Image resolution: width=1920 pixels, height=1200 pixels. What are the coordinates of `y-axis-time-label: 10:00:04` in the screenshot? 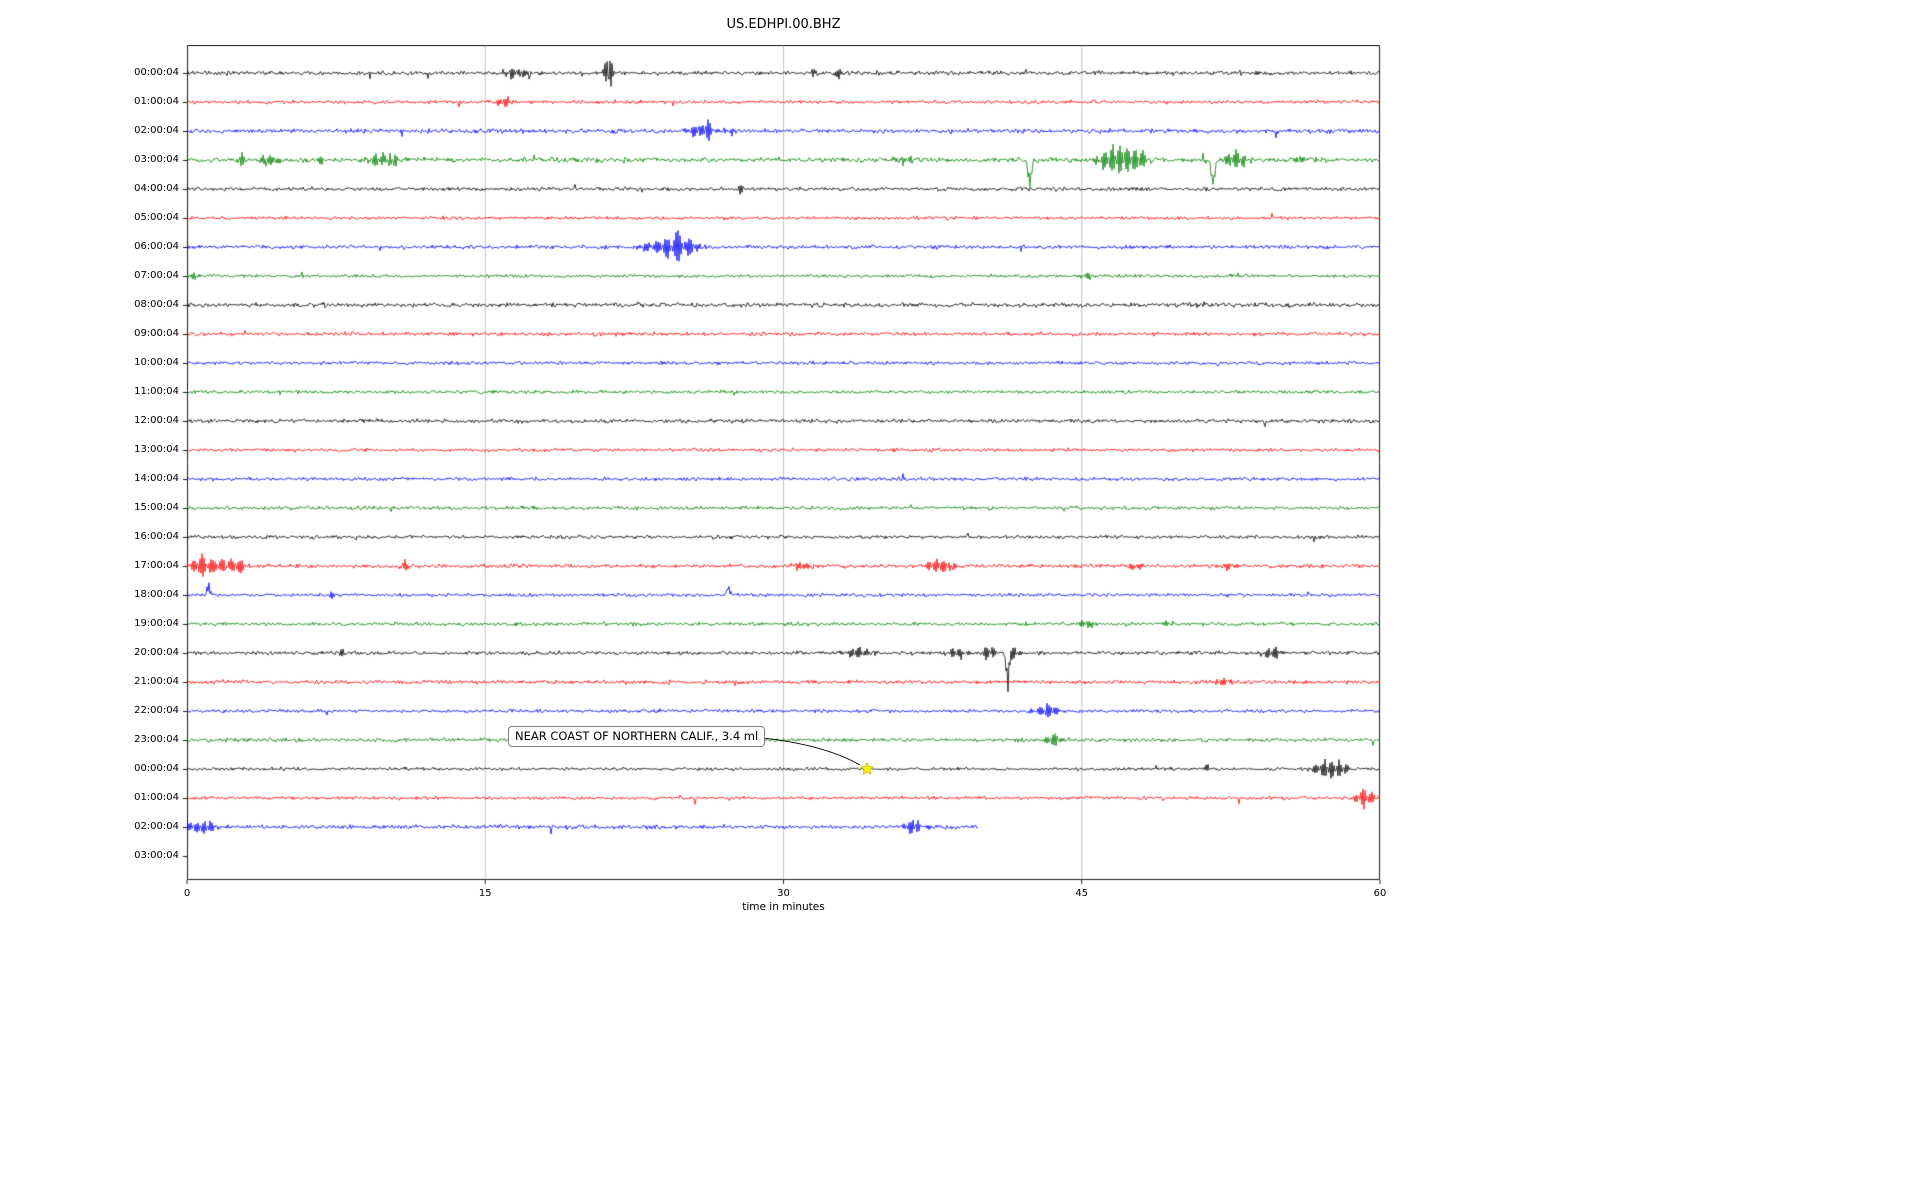 It's located at (156, 362).